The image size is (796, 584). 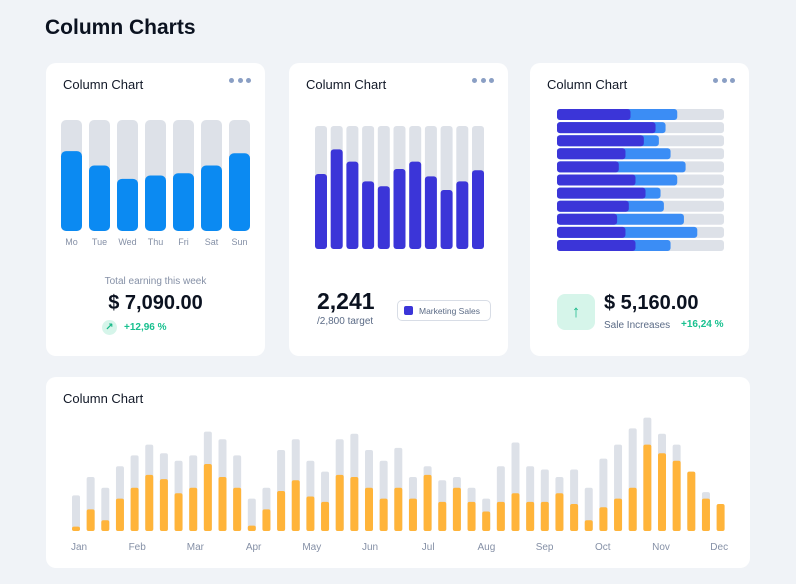 I want to click on tick-label: Thu, so click(x=156, y=242).